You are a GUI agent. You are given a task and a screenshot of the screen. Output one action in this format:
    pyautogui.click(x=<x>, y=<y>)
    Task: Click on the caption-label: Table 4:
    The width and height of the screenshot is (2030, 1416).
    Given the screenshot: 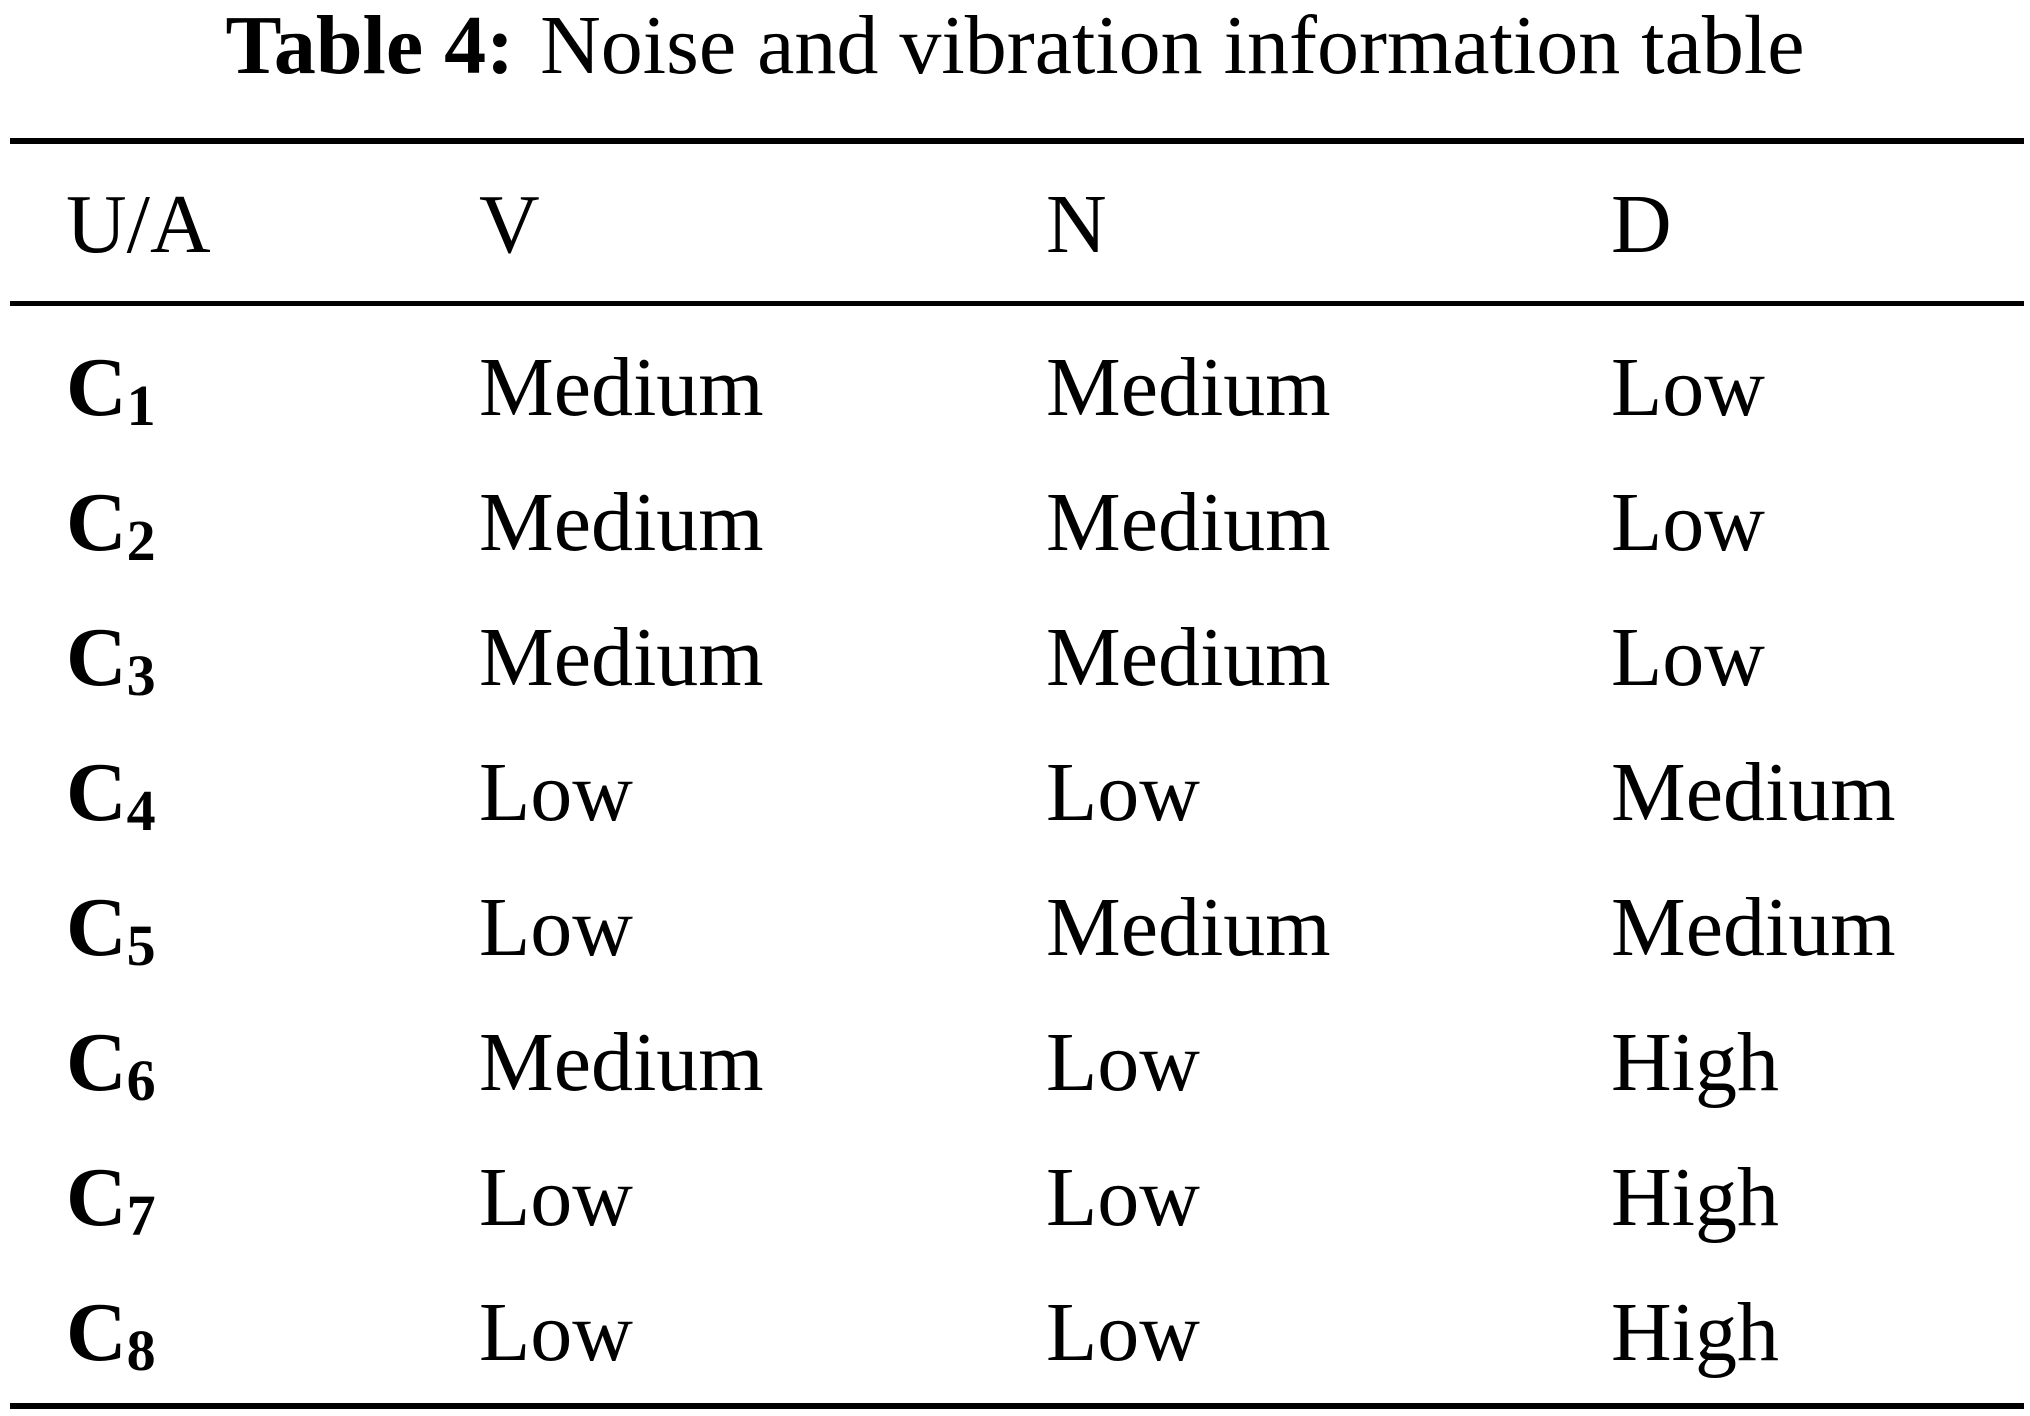 What is the action you would take?
    pyautogui.click(x=370, y=46)
    